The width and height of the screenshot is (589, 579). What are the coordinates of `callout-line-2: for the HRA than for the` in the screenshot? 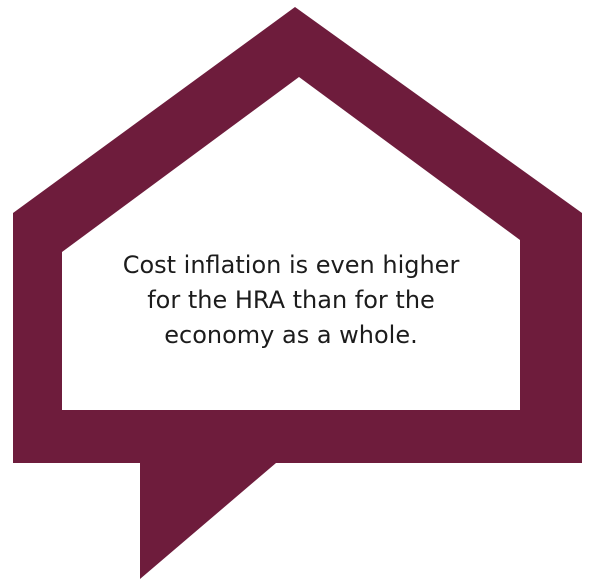 It's located at (291, 300).